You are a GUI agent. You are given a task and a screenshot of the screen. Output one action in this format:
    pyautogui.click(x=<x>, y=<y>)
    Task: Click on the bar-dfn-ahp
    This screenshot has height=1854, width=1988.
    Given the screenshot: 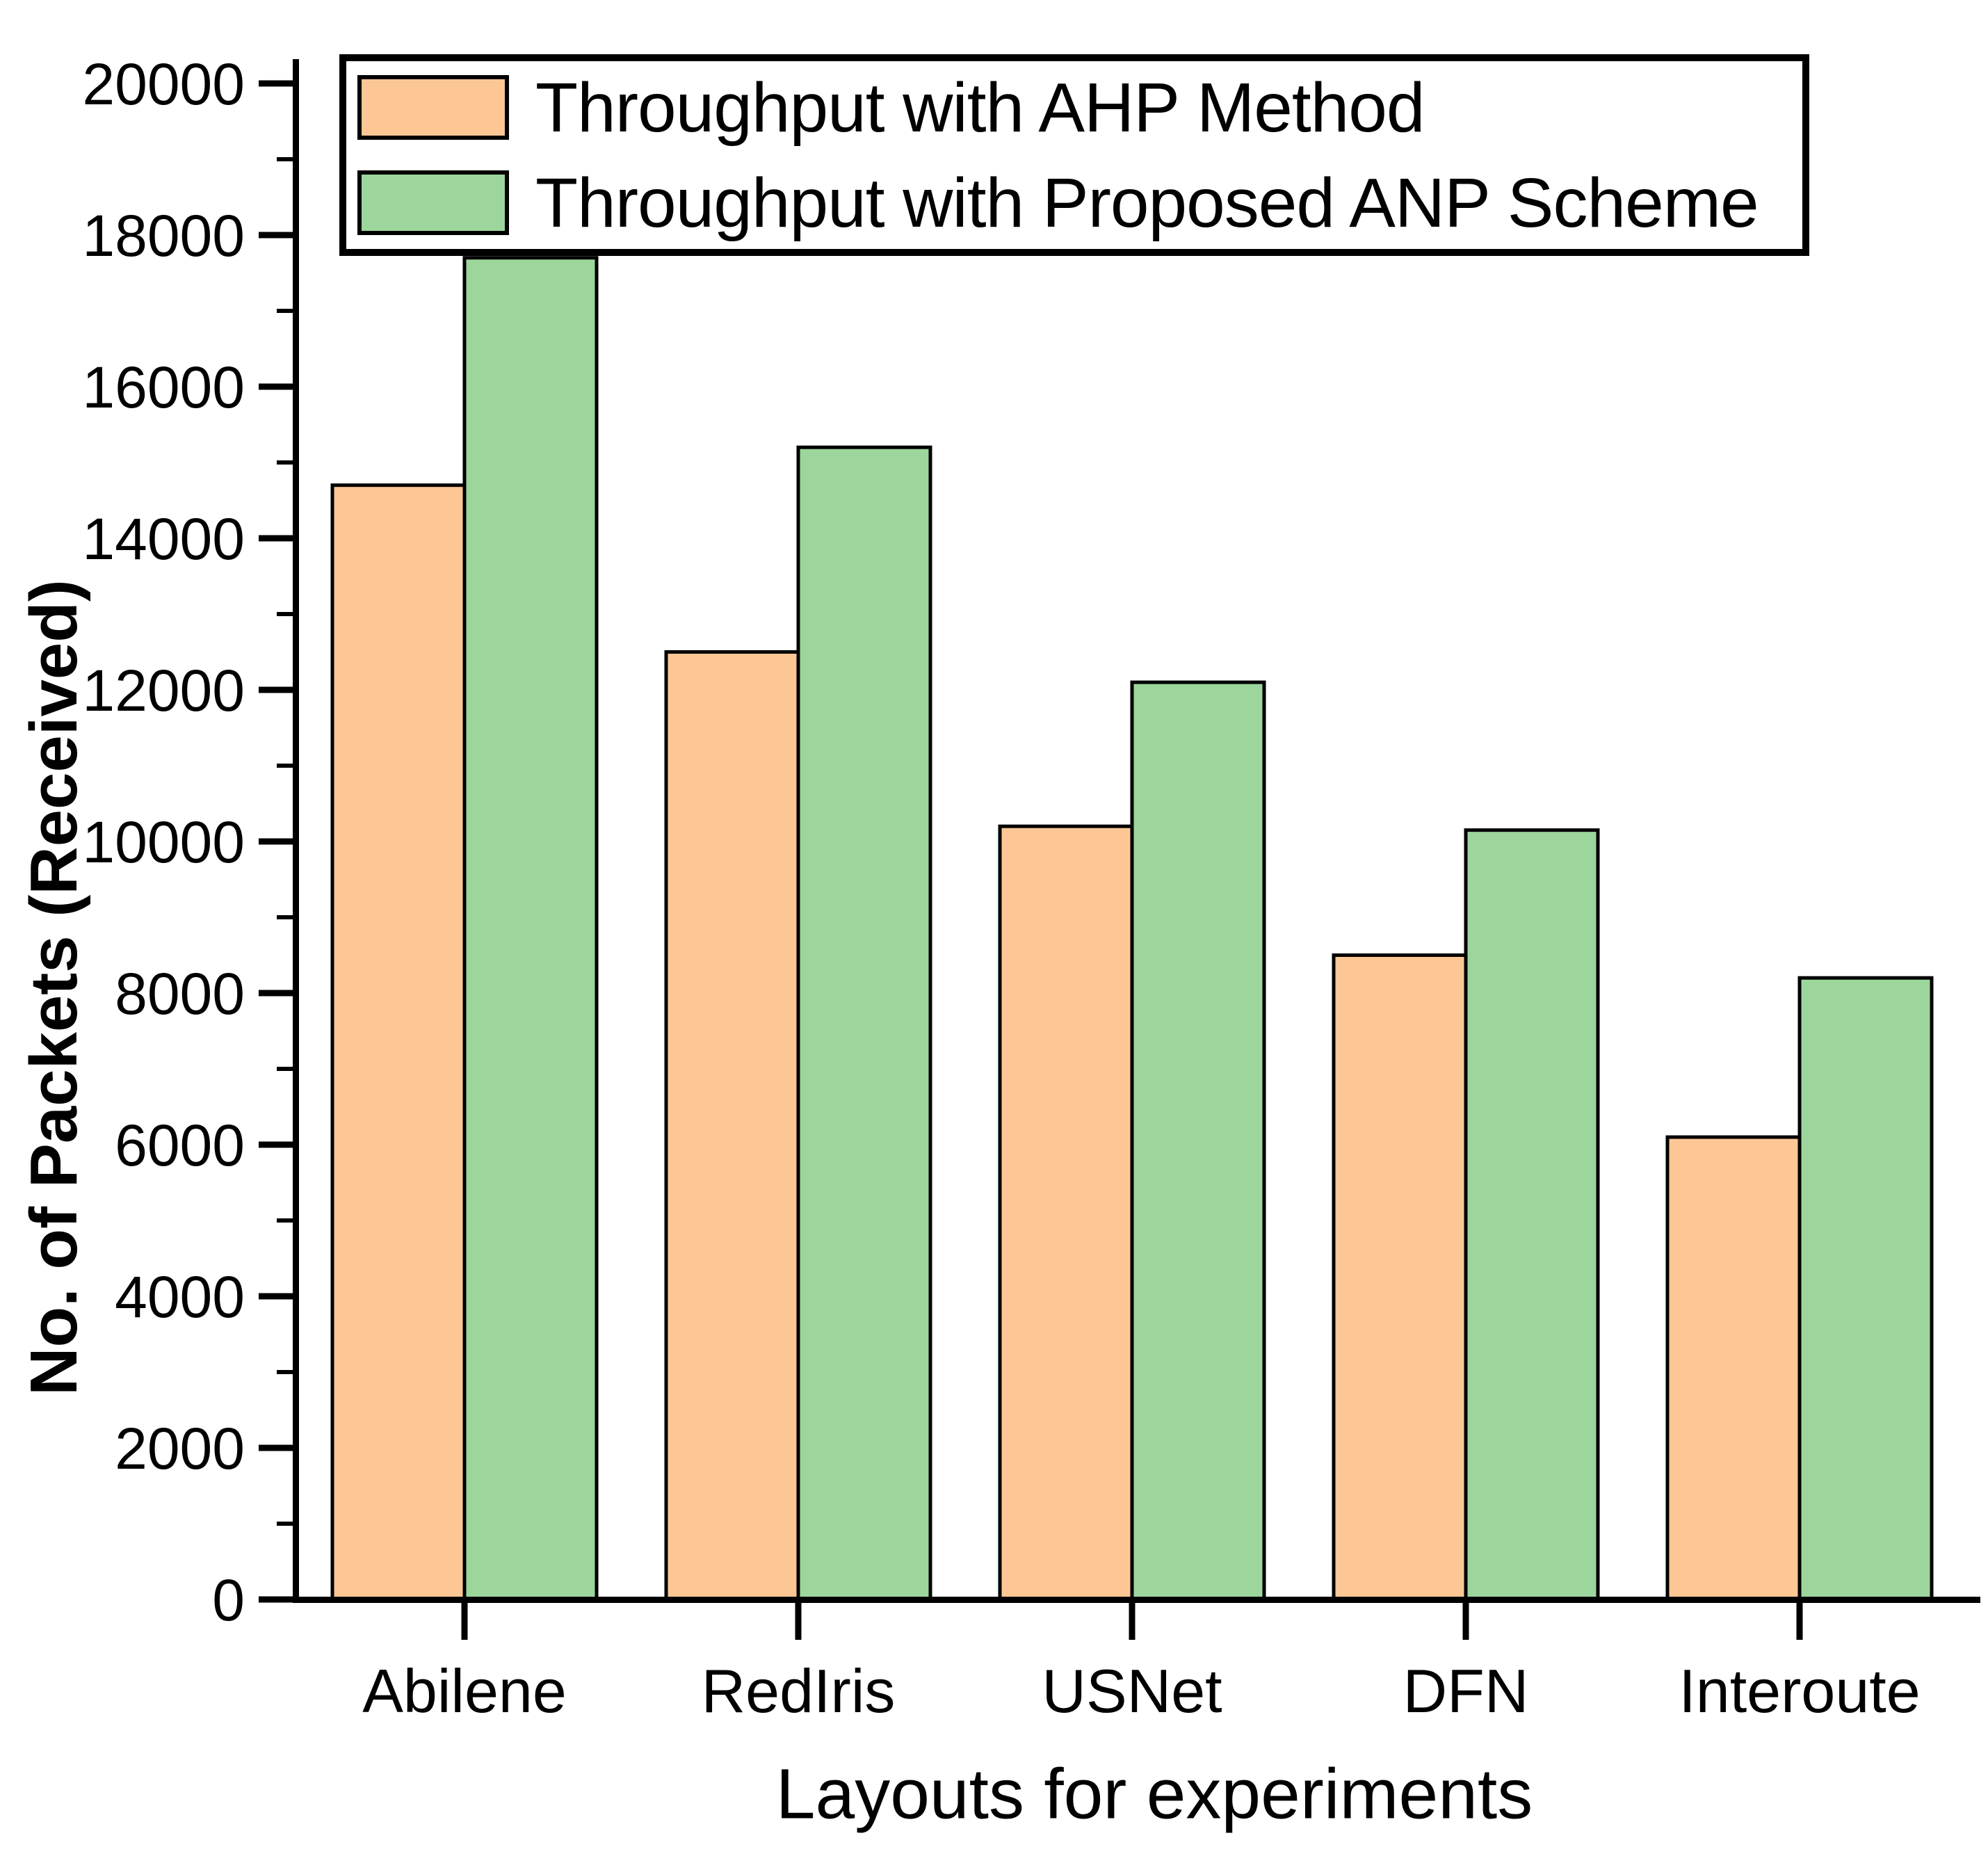 What is the action you would take?
    pyautogui.click(x=1400, y=1278)
    